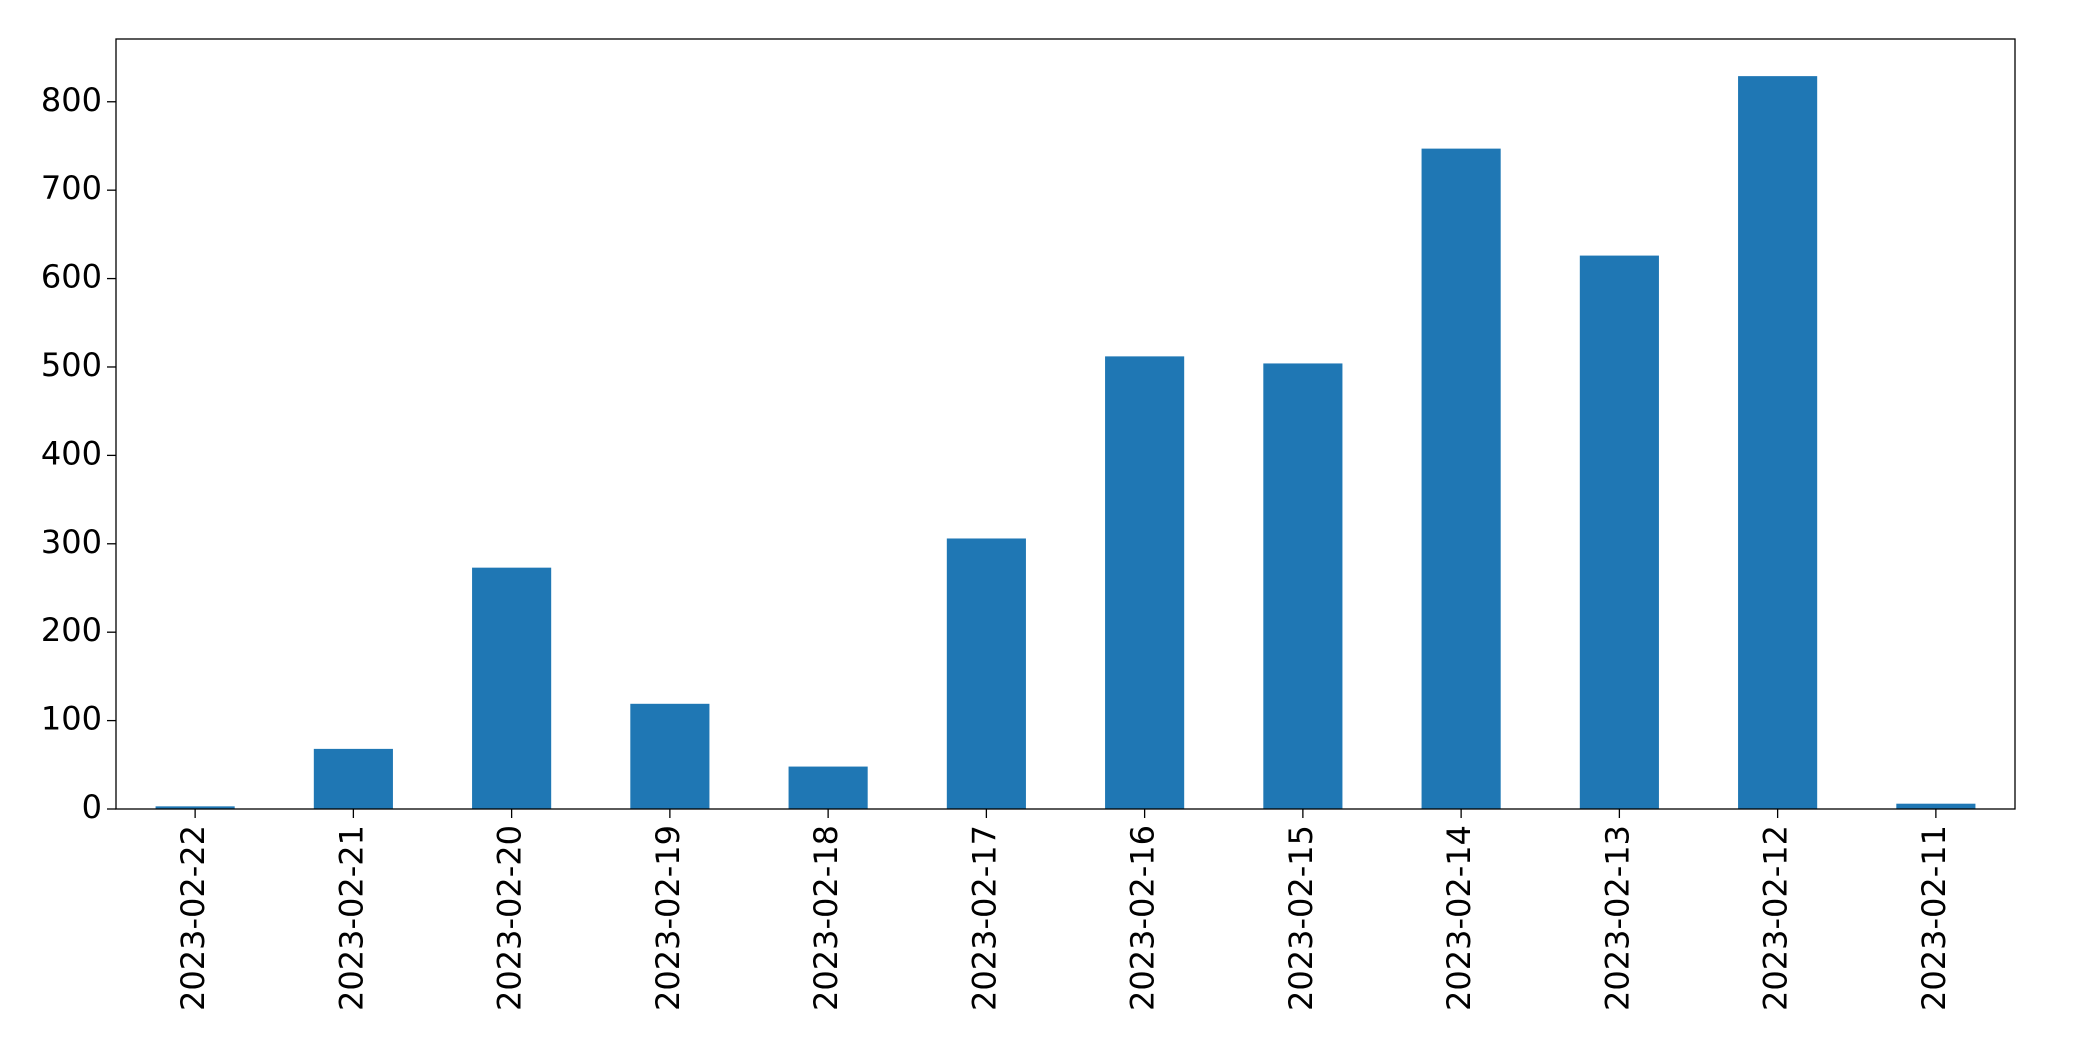 This screenshot has height=1061, width=2093. What do you see at coordinates (668, 918) in the screenshot?
I see `x-tick-label: 2023-02-19` at bounding box center [668, 918].